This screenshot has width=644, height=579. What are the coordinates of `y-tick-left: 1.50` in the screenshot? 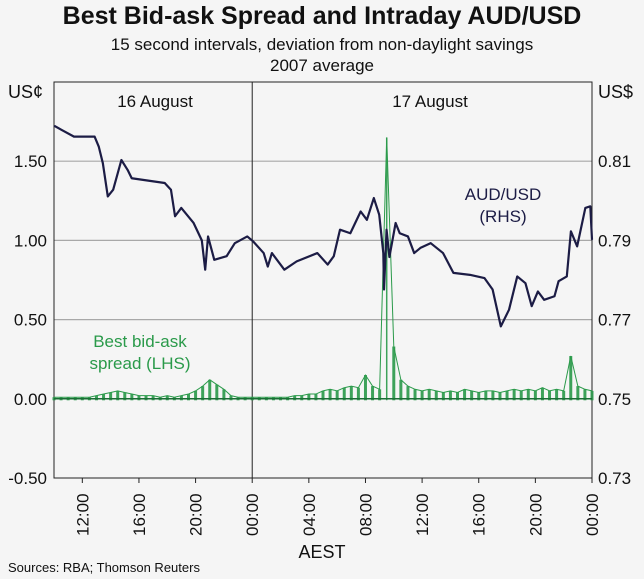 It's located at (30, 161).